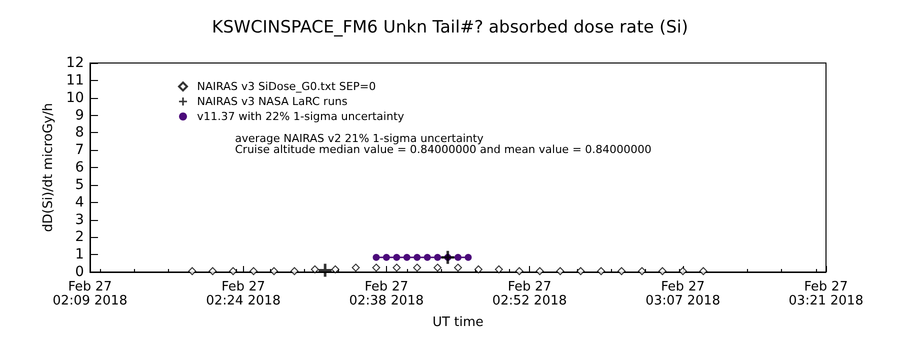 This screenshot has width=900, height=350. Describe the element at coordinates (443, 149) in the screenshot. I see `annotation: Cruise altitude median value = 0.84000000 and mean value = 0.84000000` at that location.